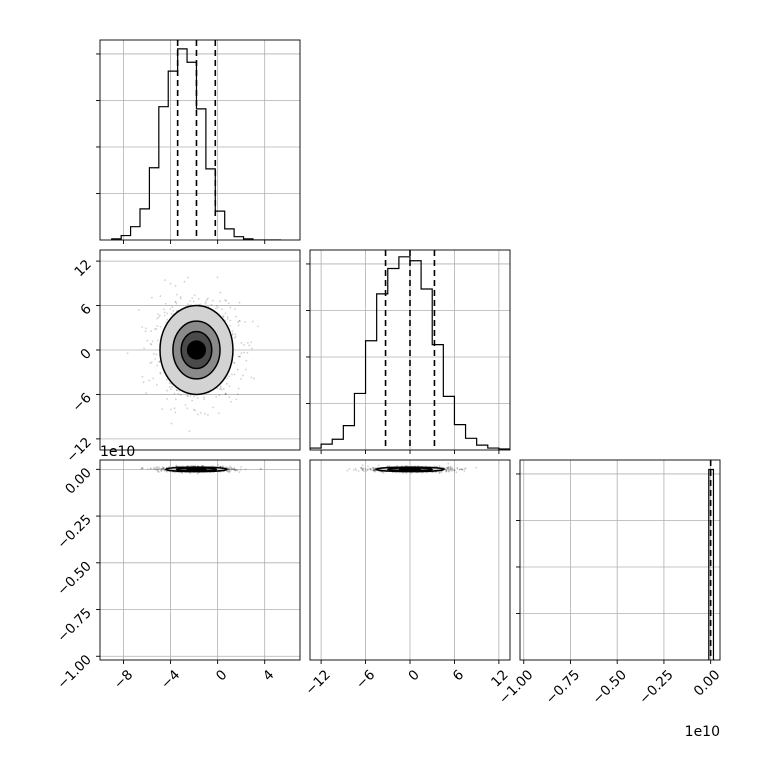  Describe the element at coordinates (170, 679) in the screenshot. I see `x-tick-label: −4` at that location.